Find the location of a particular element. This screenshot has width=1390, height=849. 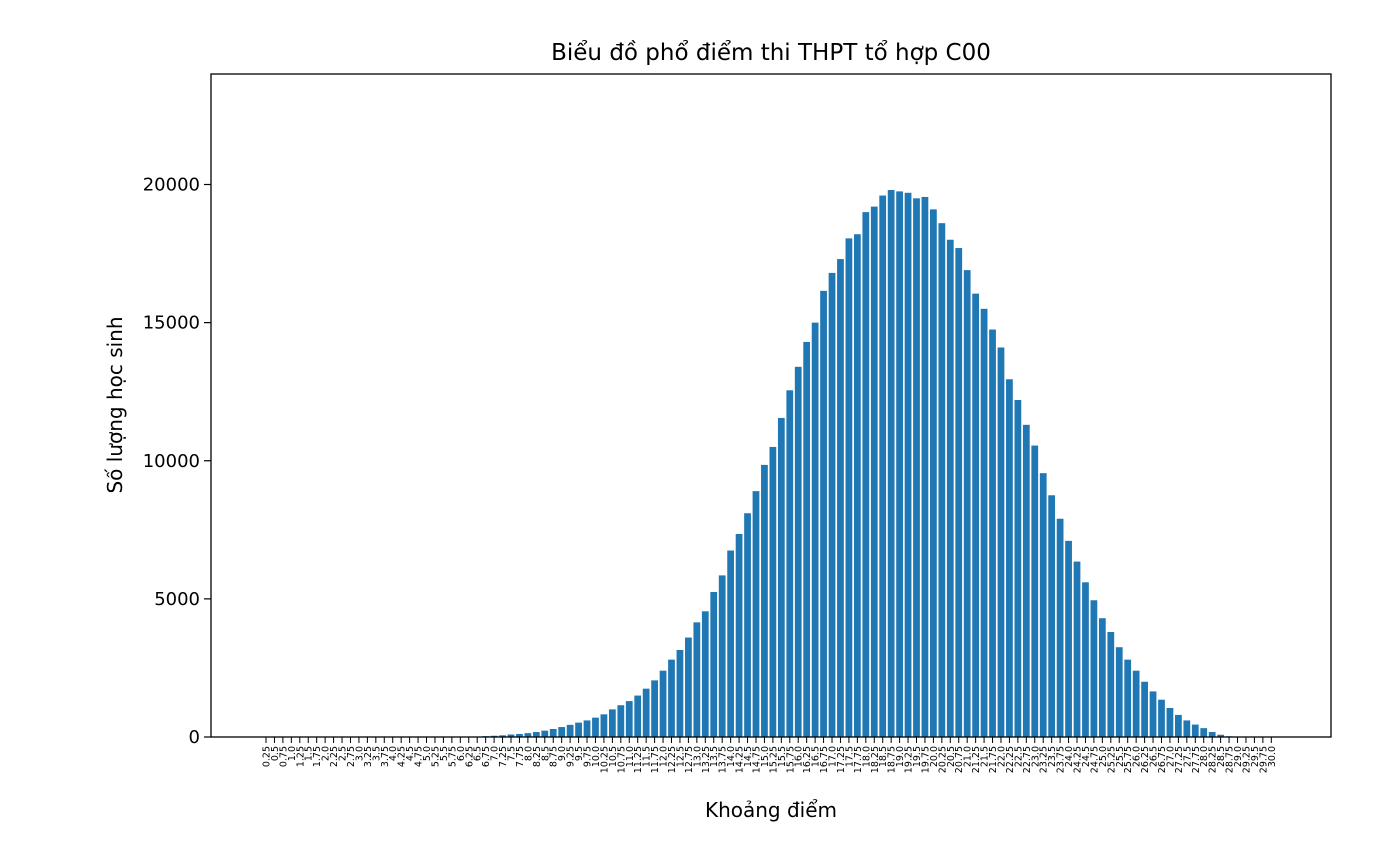

bar-24.0 is located at coordinates (1068, 639).